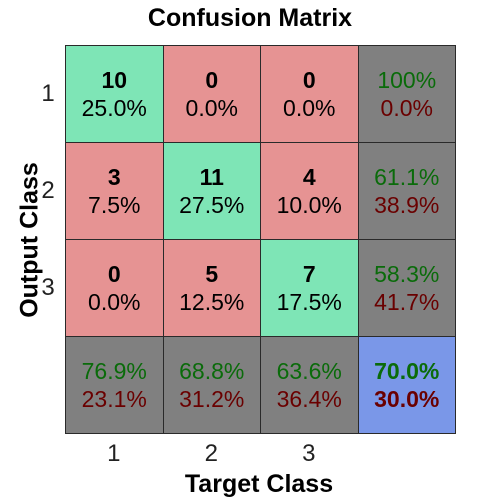 The width and height of the screenshot is (500, 500). What do you see at coordinates (212, 399) in the screenshot?
I see `column-incorrect-percent: 31.2%` at bounding box center [212, 399].